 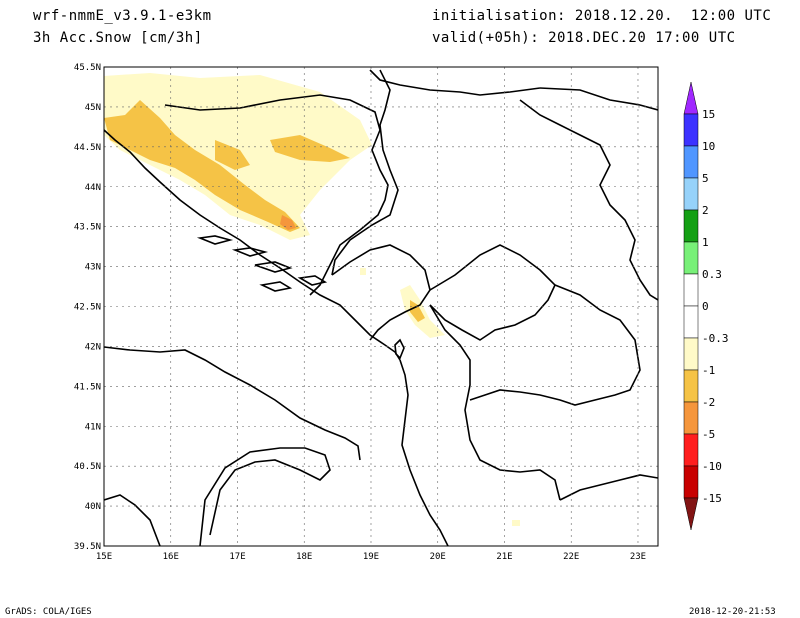 What do you see at coordinates (288, 222) in the screenshot?
I see `snow-heavy-spot` at bounding box center [288, 222].